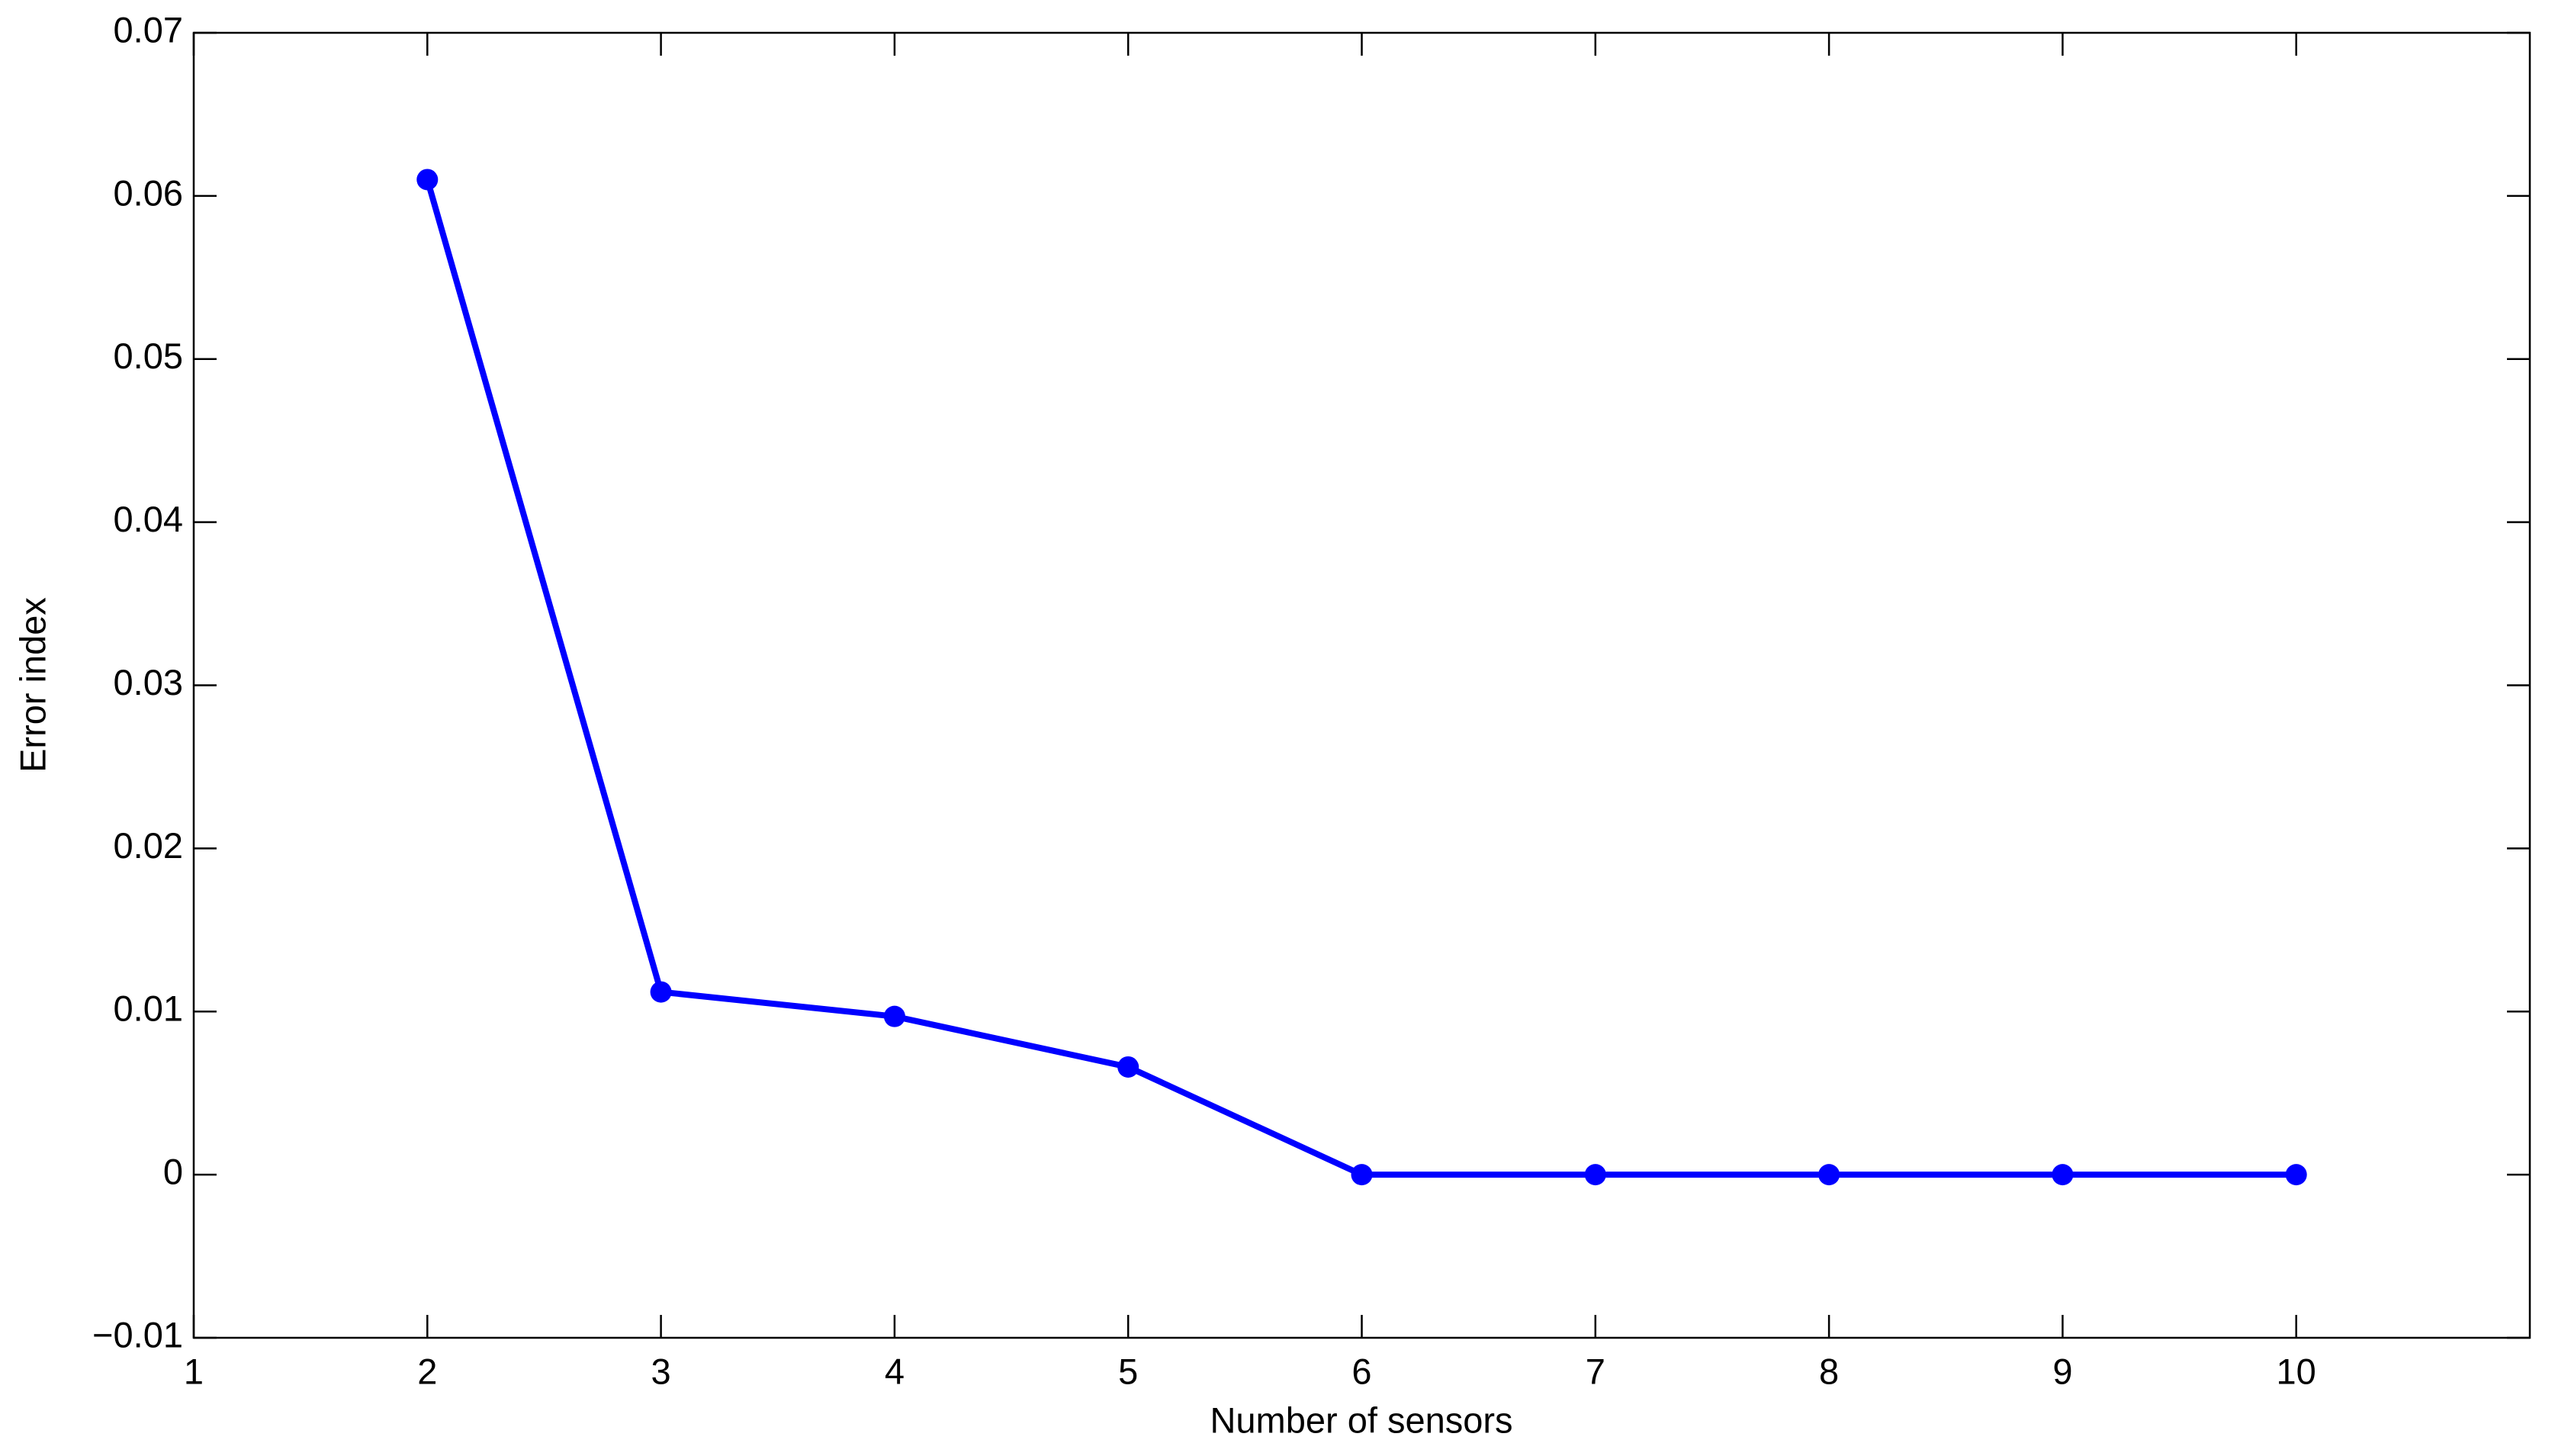 This screenshot has height=1456, width=2555. Describe the element at coordinates (1361, 1420) in the screenshot. I see `x-axis-label: Number of sensors` at that location.